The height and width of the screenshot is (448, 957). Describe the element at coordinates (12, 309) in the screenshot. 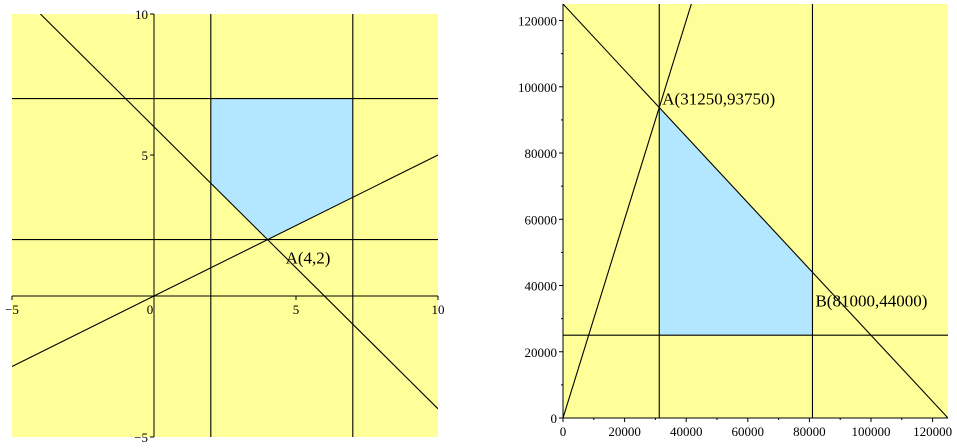

I see `x-tick-label: −5` at that location.